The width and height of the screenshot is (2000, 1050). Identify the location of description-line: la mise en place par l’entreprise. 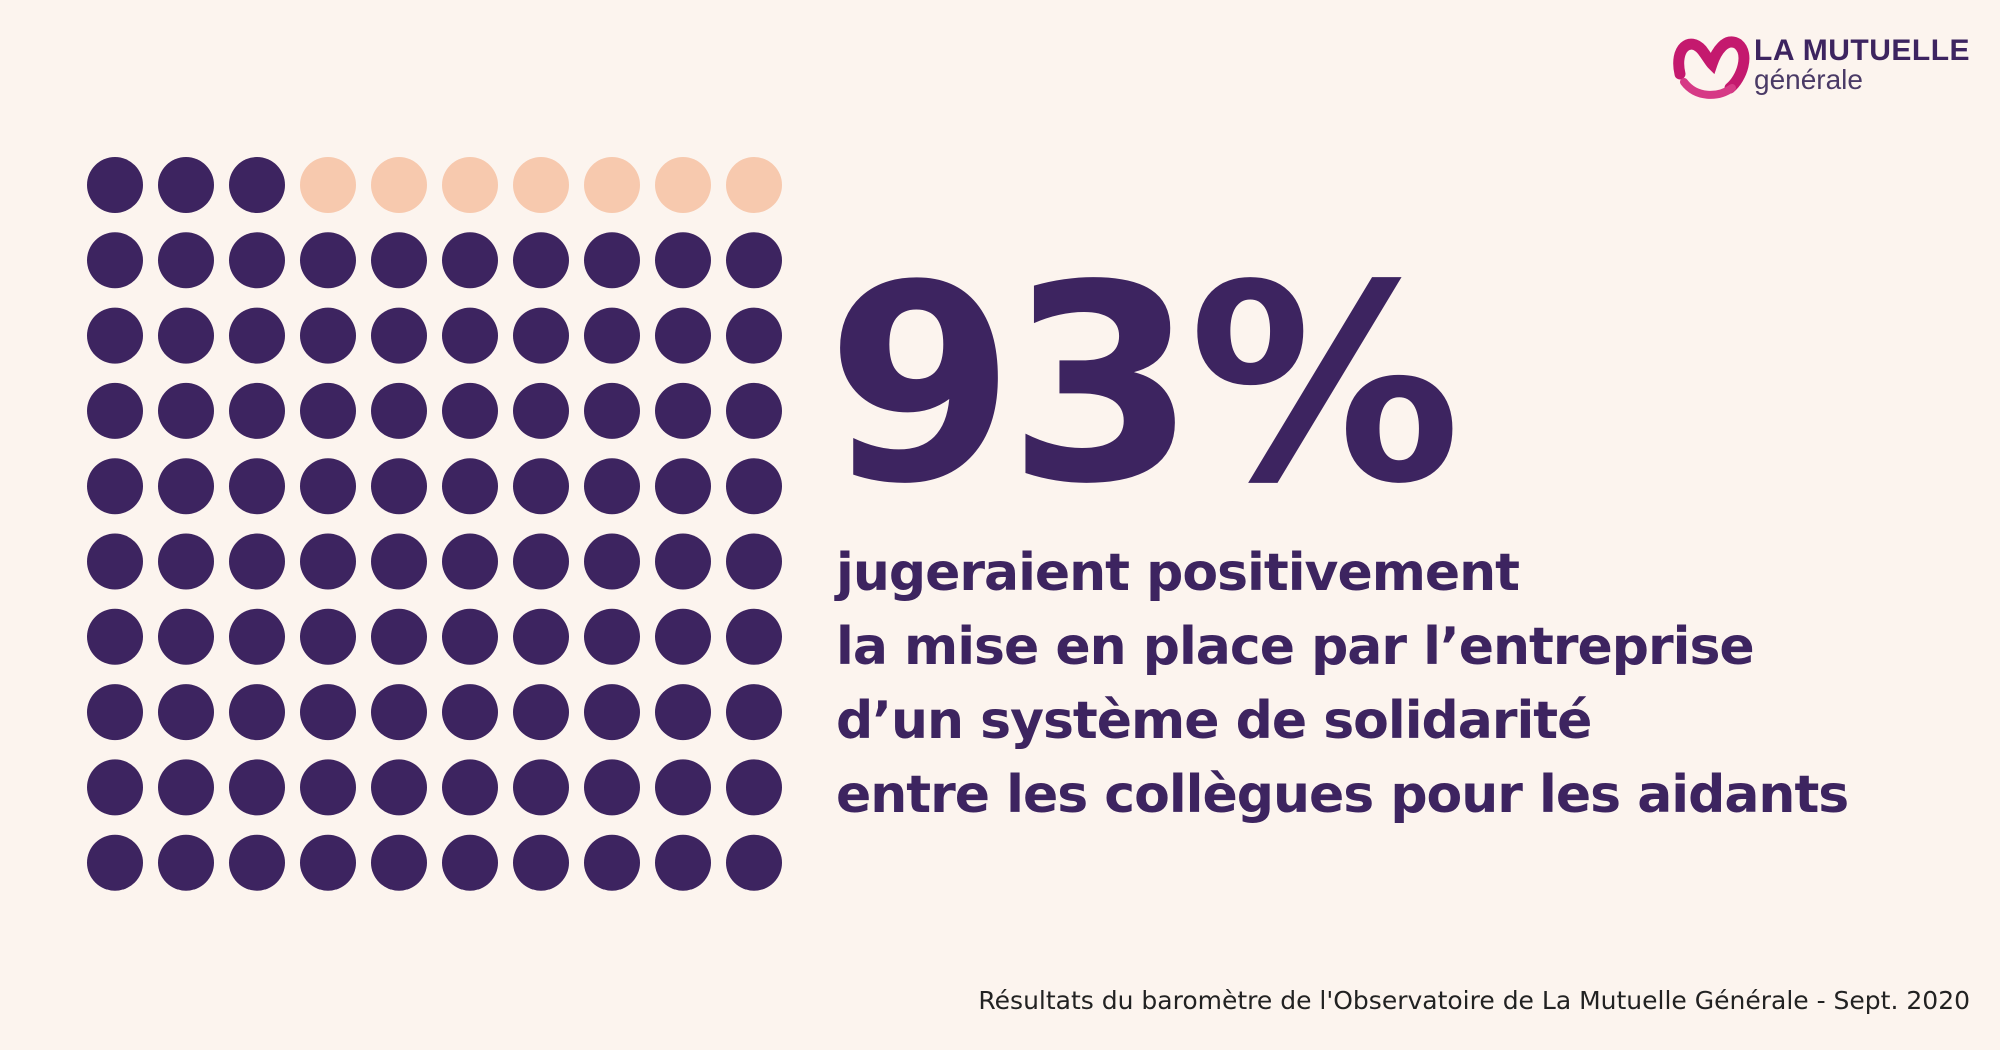
(1295, 647).